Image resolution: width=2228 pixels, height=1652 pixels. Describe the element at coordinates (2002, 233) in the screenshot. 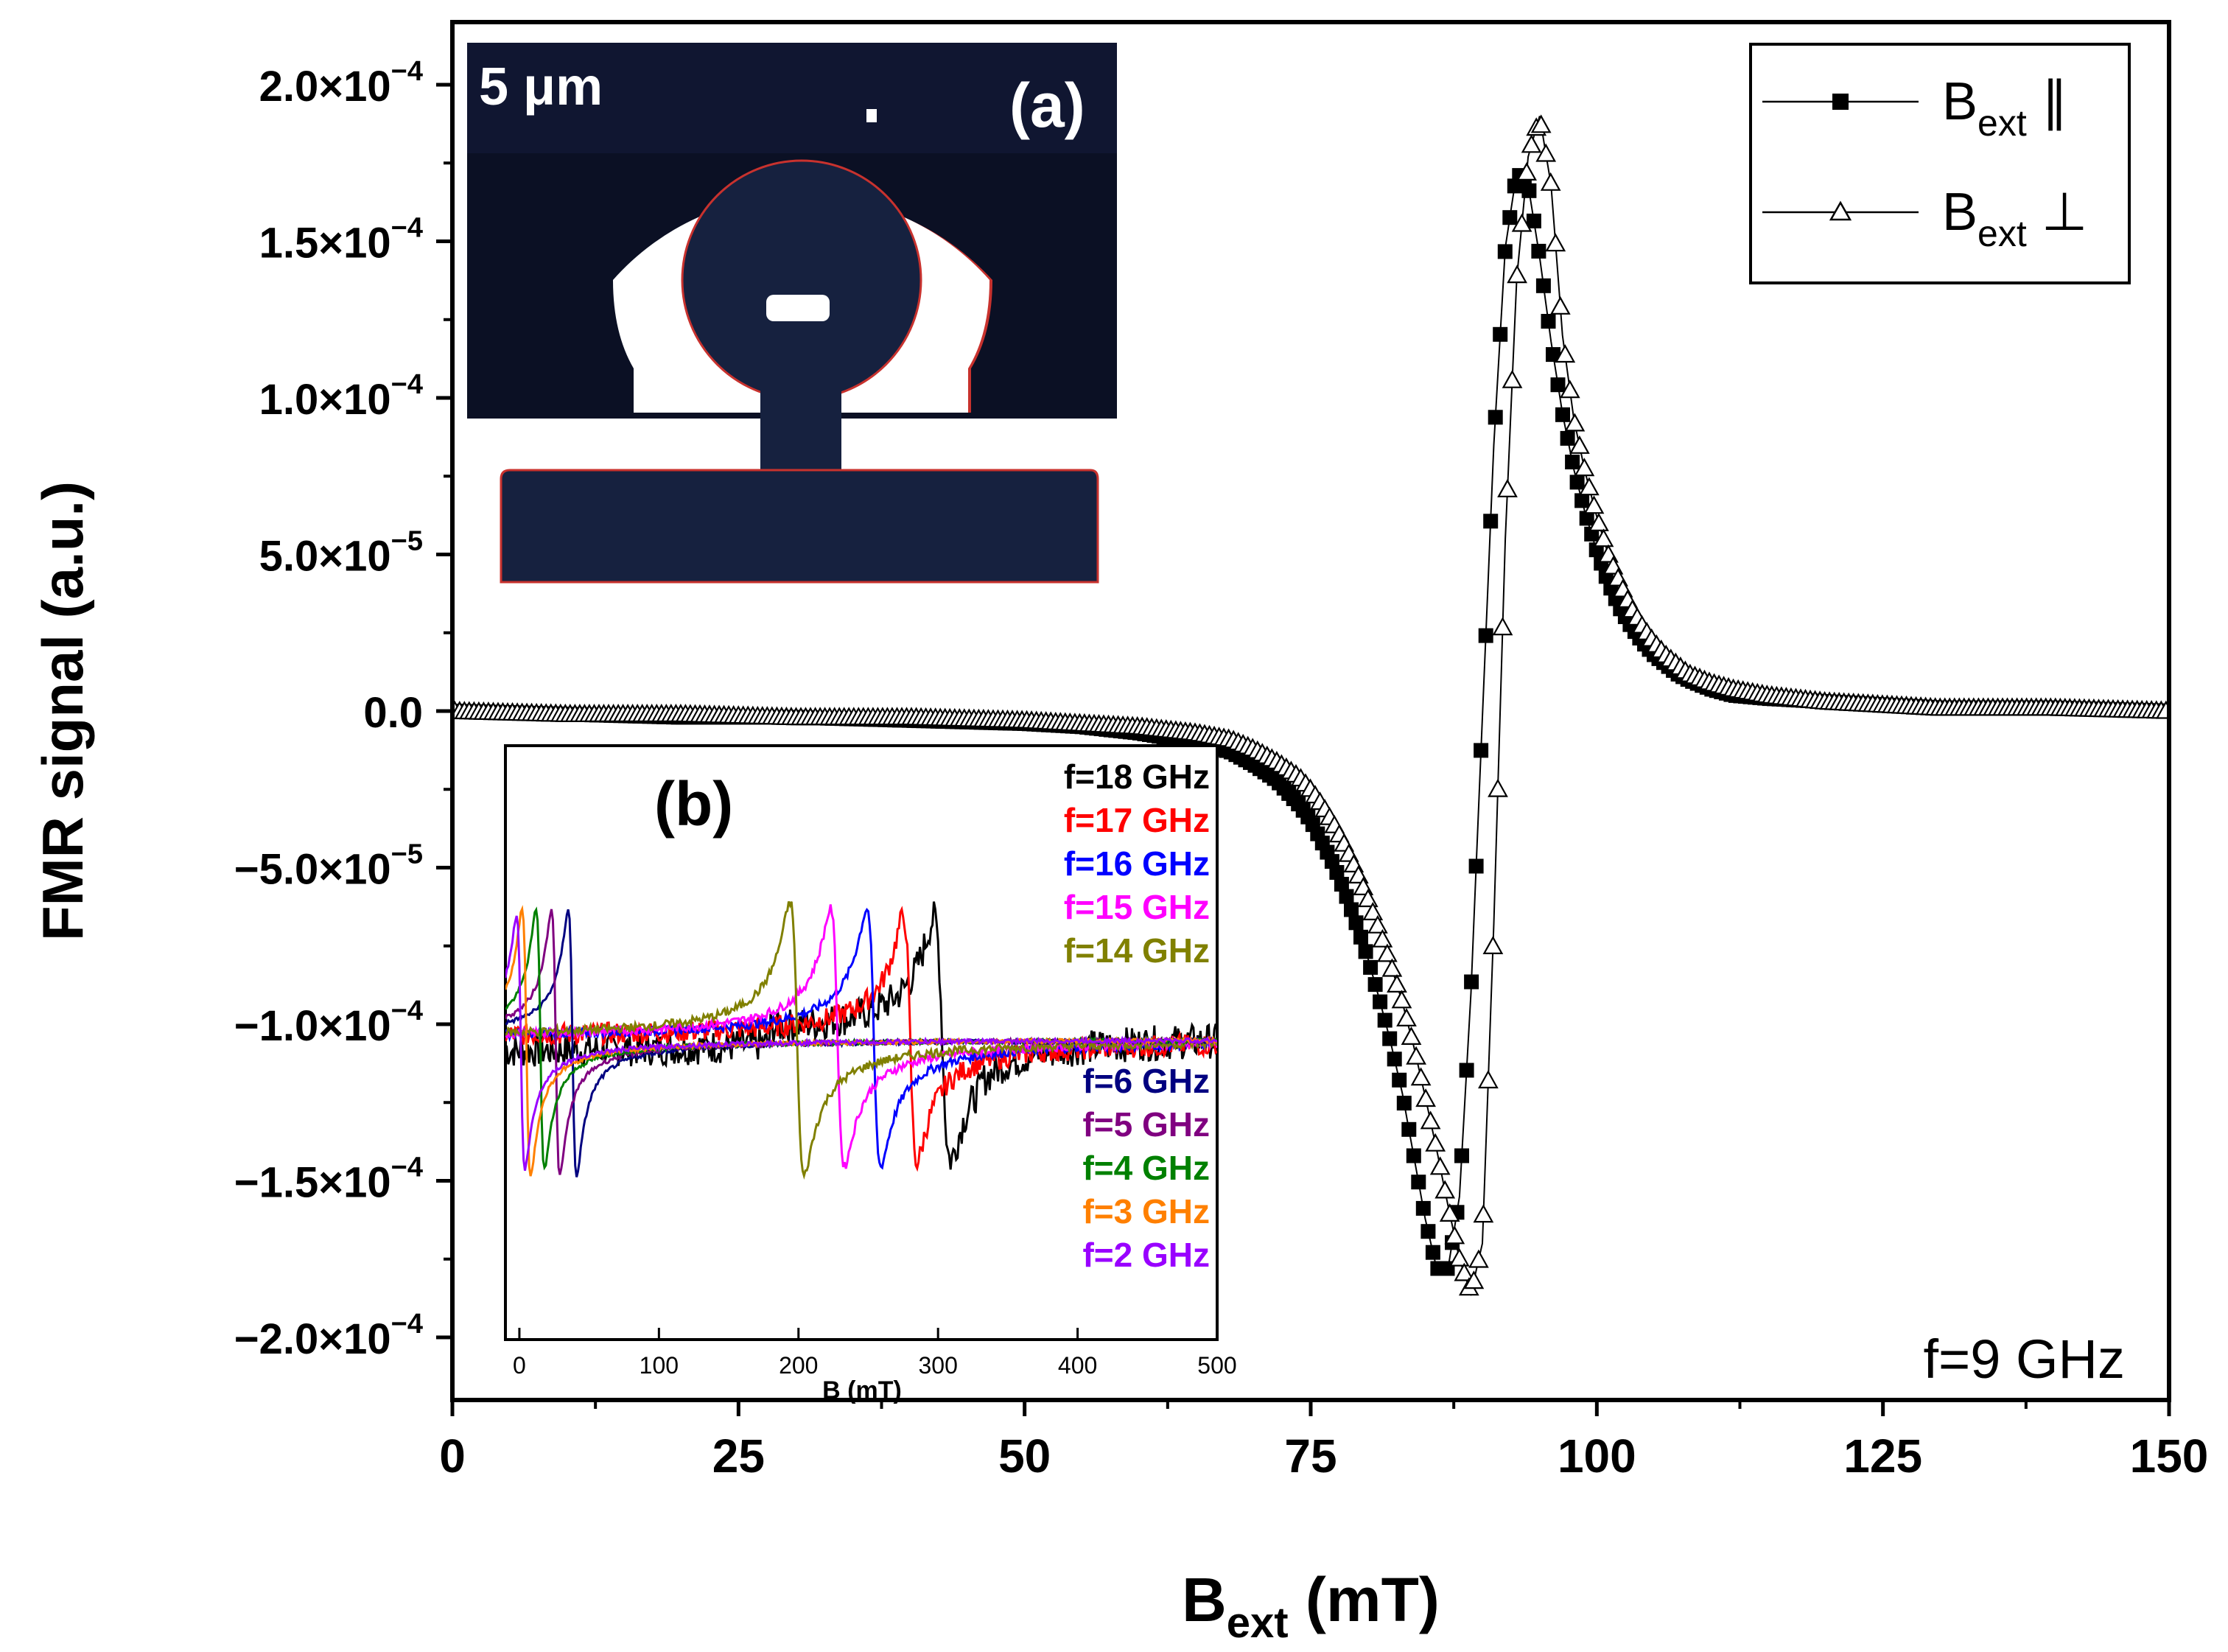

I see `legend-label-sub: ext` at that location.